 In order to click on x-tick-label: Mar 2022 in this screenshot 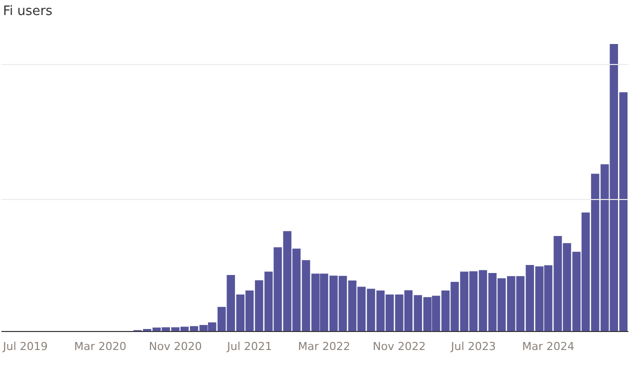, I will do `click(324, 346)`.